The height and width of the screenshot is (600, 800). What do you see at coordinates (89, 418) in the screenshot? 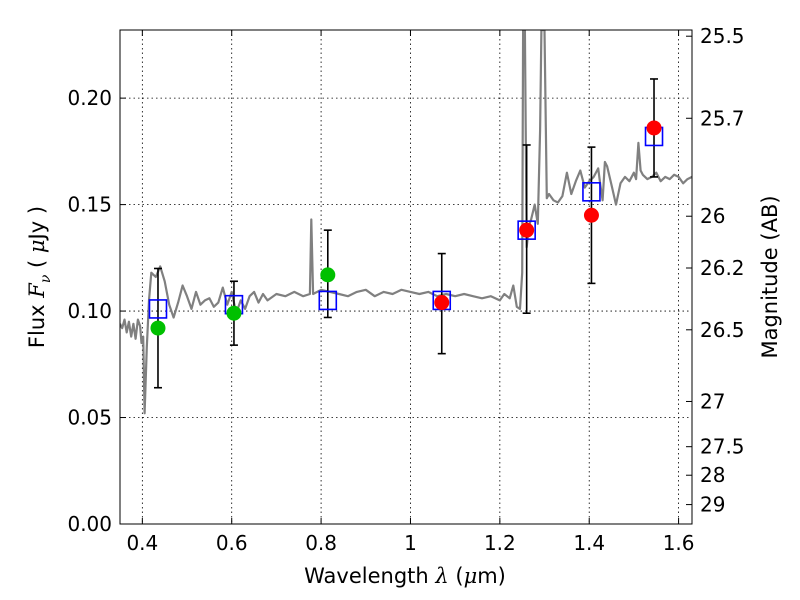
I see `y-tick-label: 0.05` at bounding box center [89, 418].